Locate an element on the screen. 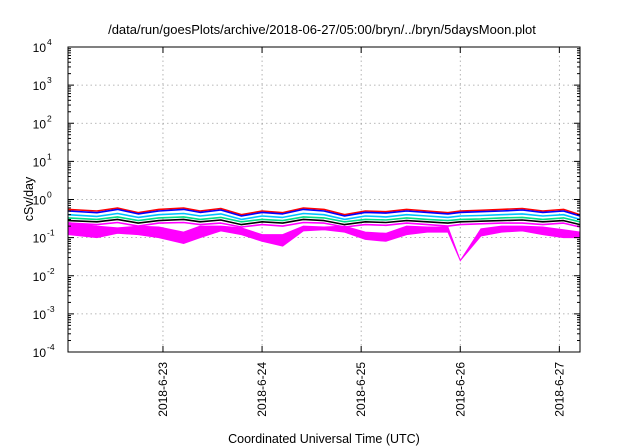 Image resolution: width=640 pixels, height=448 pixels. x-tick-label: 2018-6-24 is located at coordinates (262, 389).